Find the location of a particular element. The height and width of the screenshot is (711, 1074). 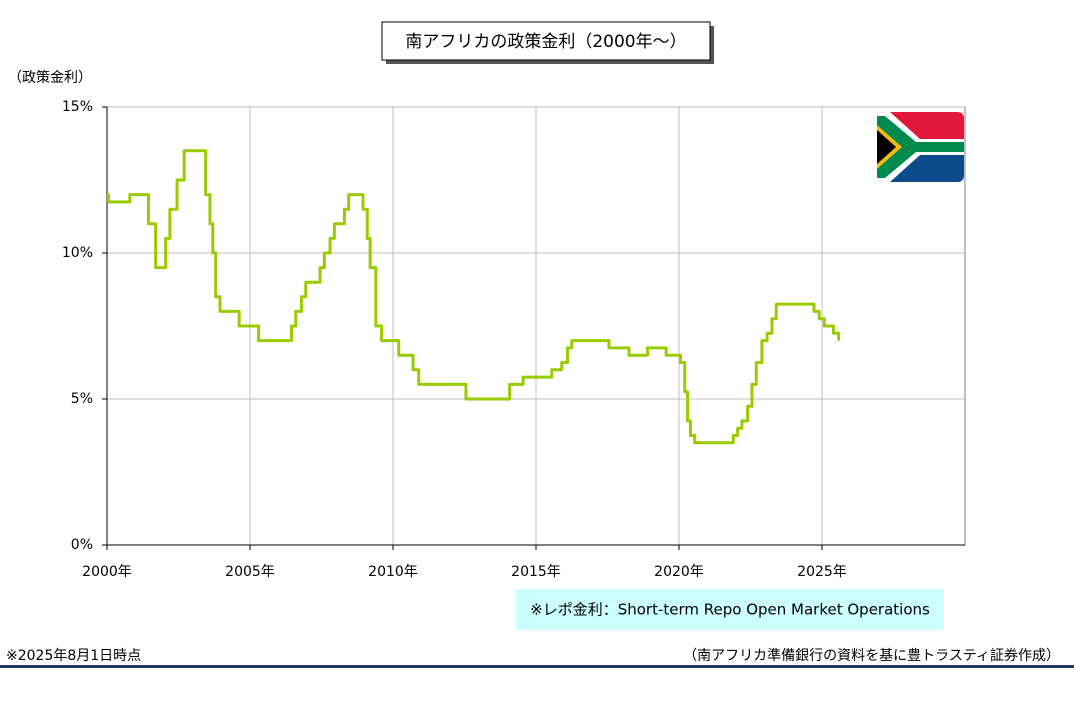

note-box is located at coordinates (730, 609).